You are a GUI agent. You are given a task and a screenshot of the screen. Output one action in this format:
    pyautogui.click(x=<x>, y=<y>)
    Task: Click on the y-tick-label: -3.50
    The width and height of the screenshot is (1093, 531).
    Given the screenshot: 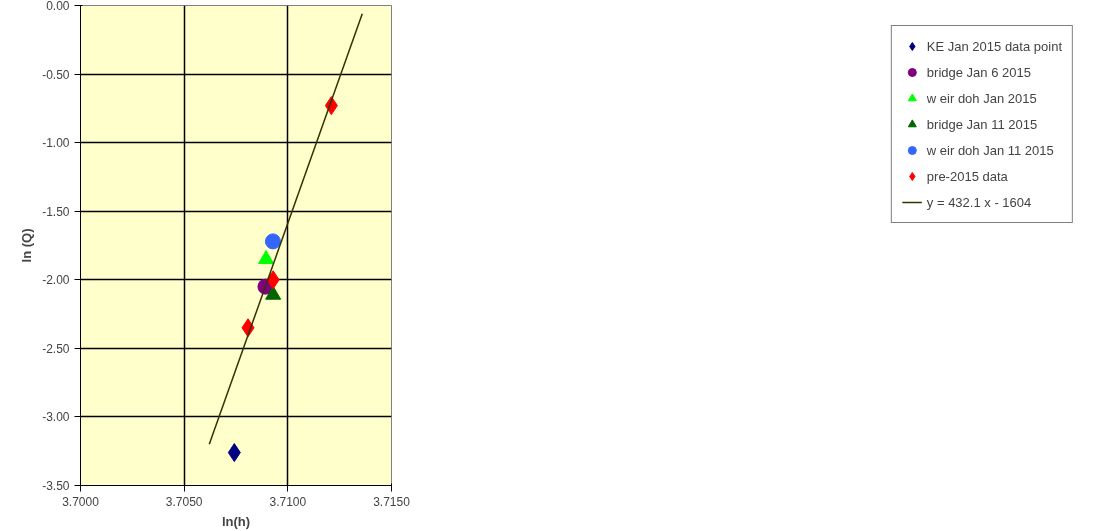 What is the action you would take?
    pyautogui.click(x=56, y=486)
    